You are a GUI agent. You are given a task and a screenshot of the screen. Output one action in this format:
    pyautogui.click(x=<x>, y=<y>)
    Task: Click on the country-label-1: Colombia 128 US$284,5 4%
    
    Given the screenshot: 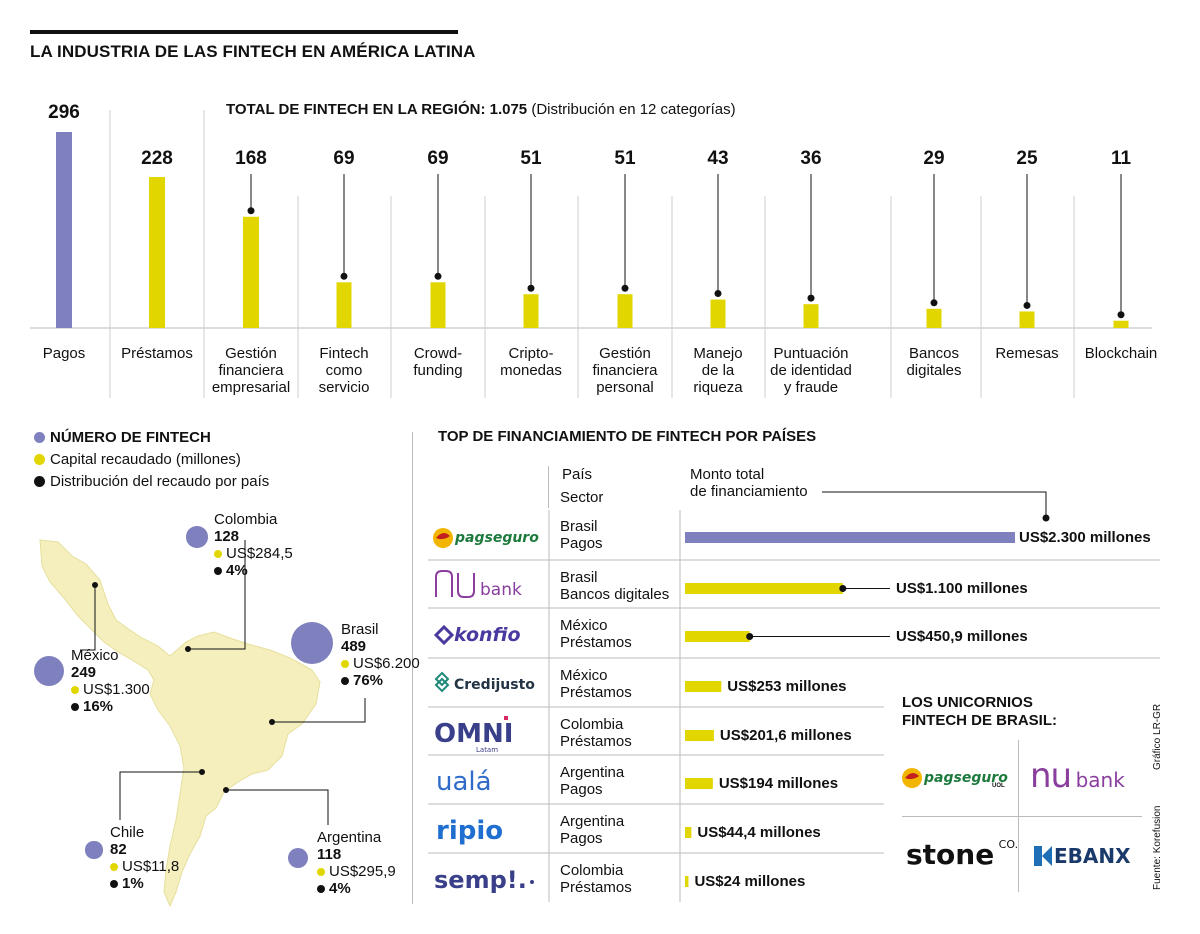 What is the action you would take?
    pyautogui.click(x=253, y=545)
    